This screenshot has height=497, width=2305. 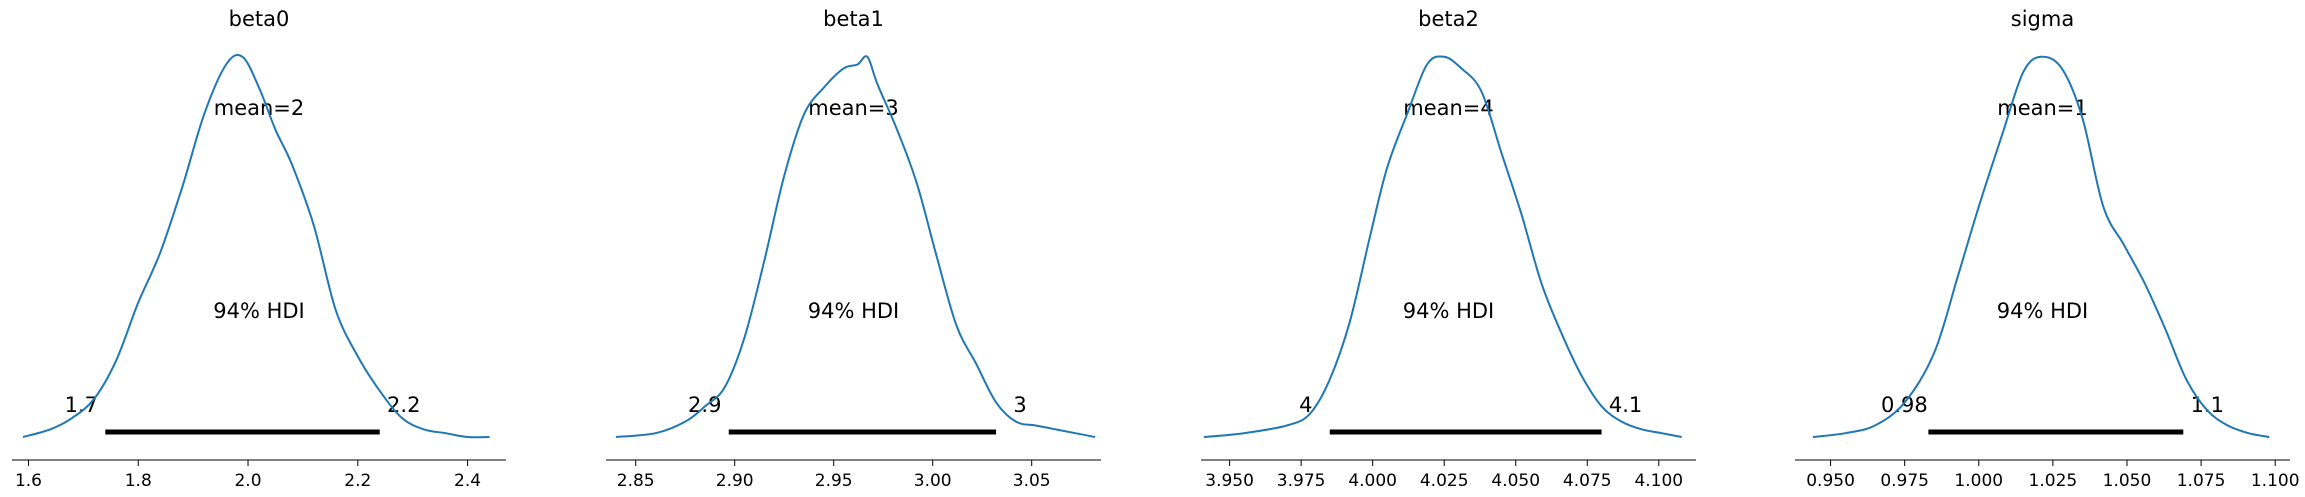 I want to click on x-tick-label: 2.2, so click(x=357, y=481).